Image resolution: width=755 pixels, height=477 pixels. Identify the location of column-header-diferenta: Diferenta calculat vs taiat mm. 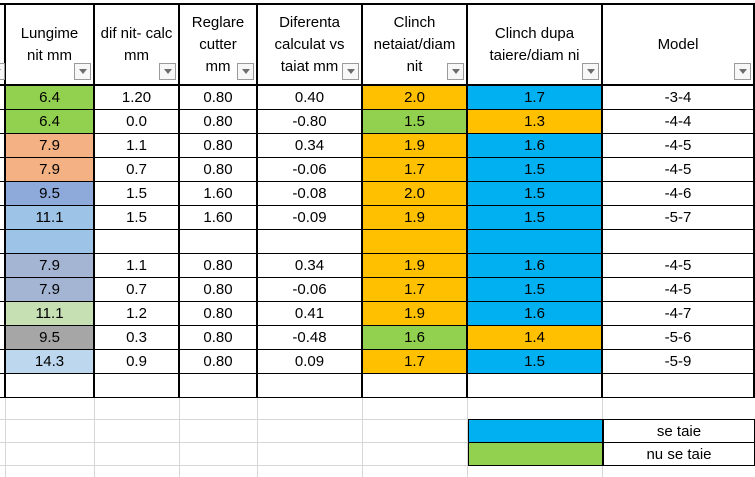
(310, 45).